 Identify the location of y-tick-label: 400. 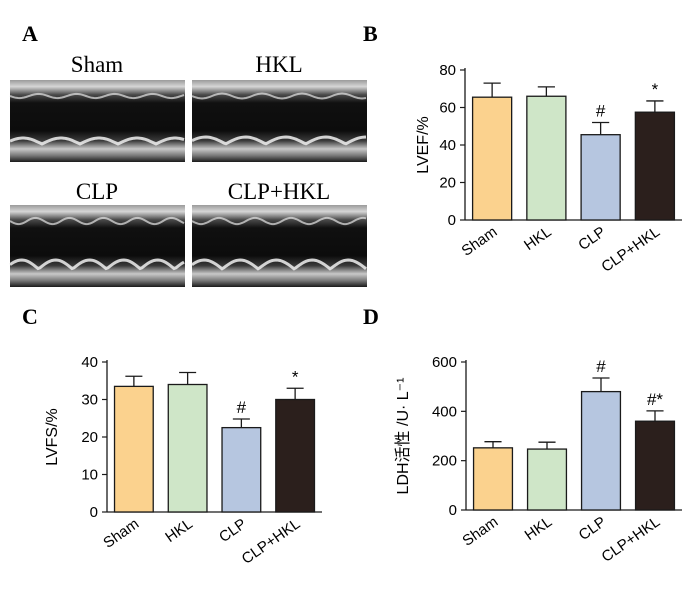
(444, 411).